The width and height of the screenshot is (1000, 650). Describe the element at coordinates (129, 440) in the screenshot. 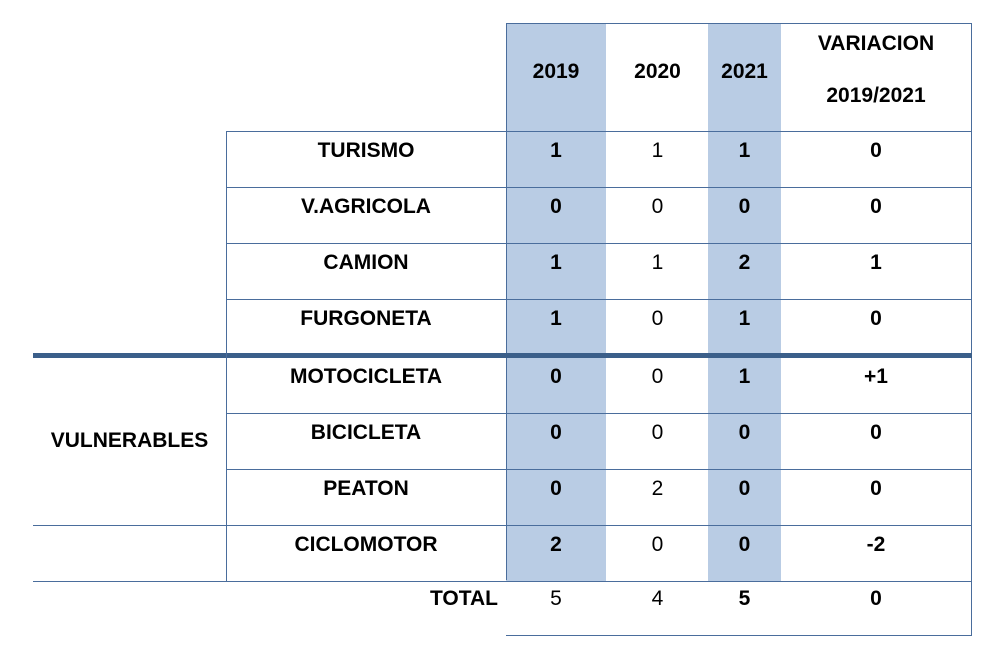

I see `group-label-vulnerables: VULNERABLES` at that location.